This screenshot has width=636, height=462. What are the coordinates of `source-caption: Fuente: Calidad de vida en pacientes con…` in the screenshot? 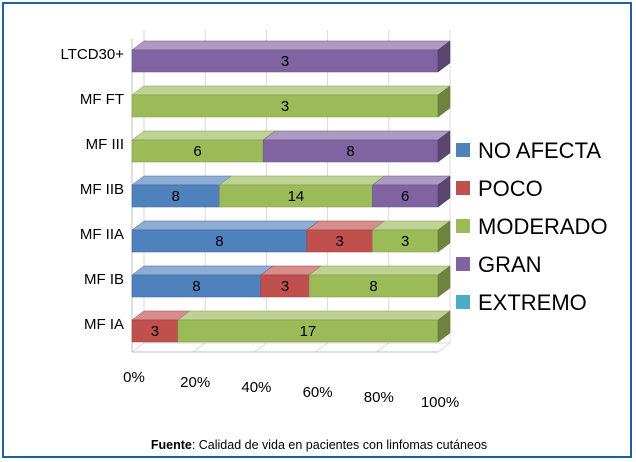 It's located at (319, 445).